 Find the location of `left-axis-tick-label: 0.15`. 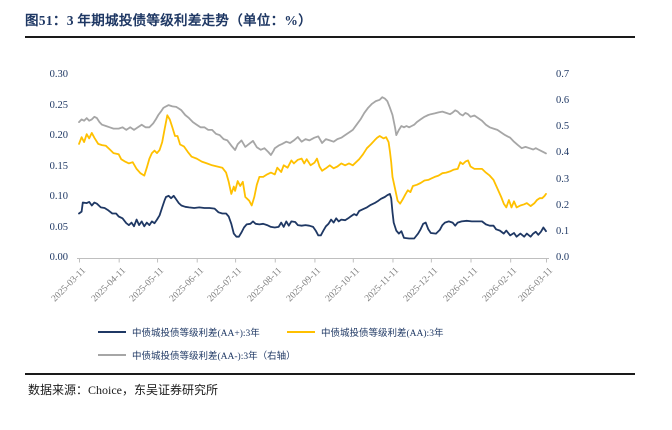

left-axis-tick-label: 0.15 is located at coordinates (58, 166).